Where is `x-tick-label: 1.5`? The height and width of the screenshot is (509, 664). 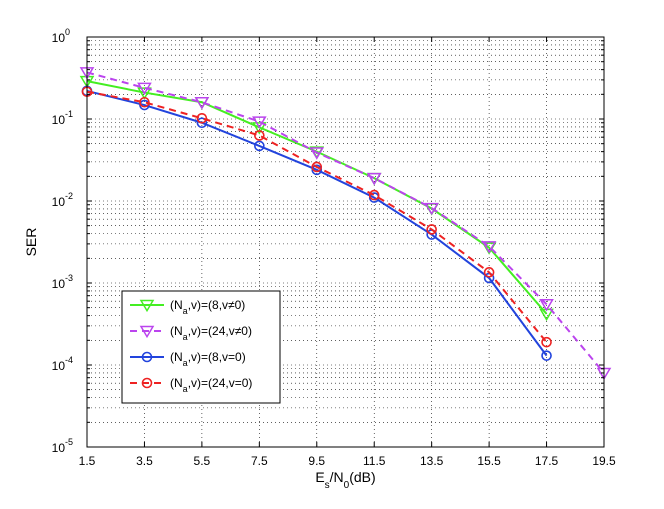
x-tick-label: 1.5 is located at coordinates (87, 461).